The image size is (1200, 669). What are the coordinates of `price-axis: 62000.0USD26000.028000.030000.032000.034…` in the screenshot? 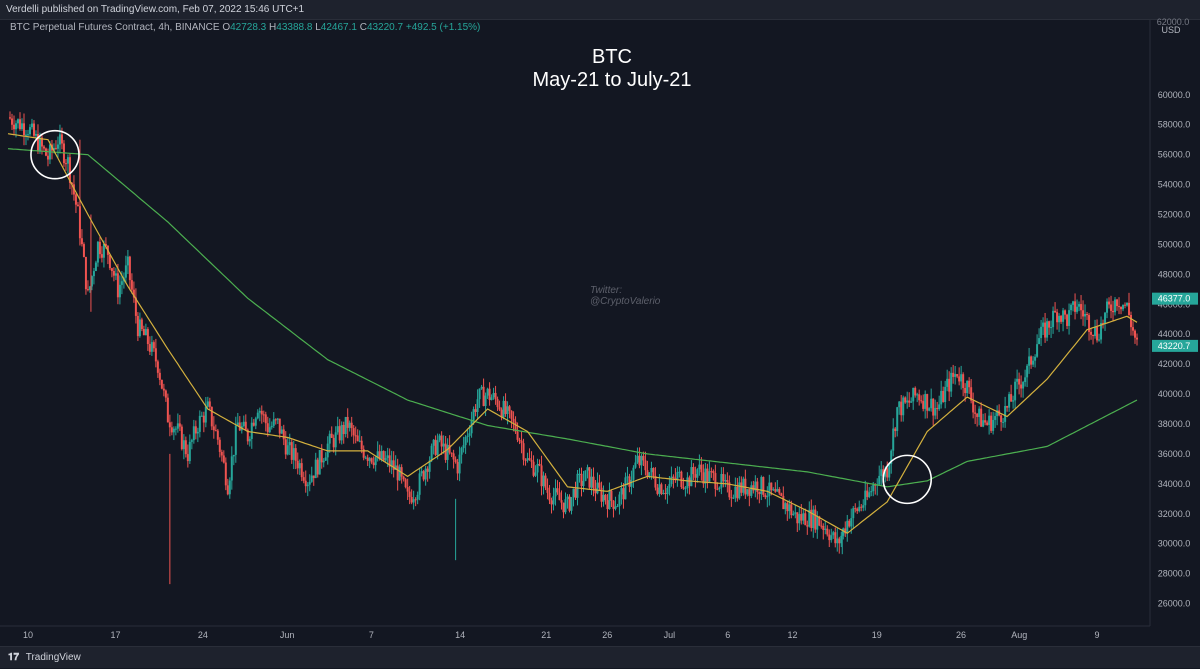 It's located at (1174, 321).